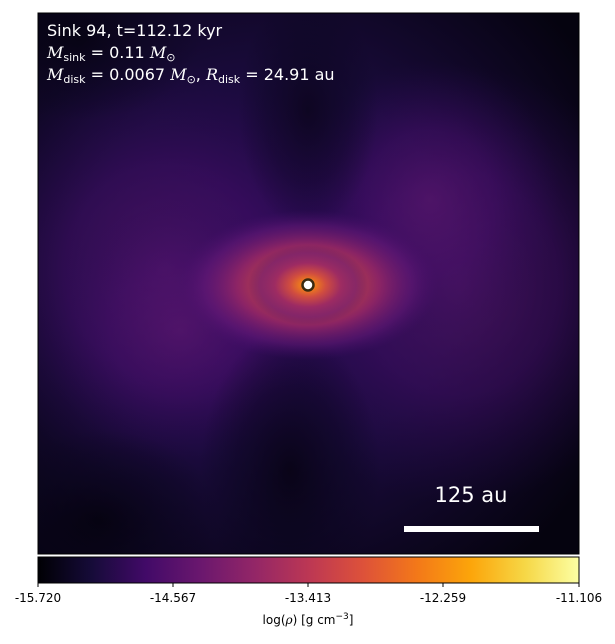  Describe the element at coordinates (443, 598) in the screenshot. I see `colorbar-tick-label: -12.259` at that location.